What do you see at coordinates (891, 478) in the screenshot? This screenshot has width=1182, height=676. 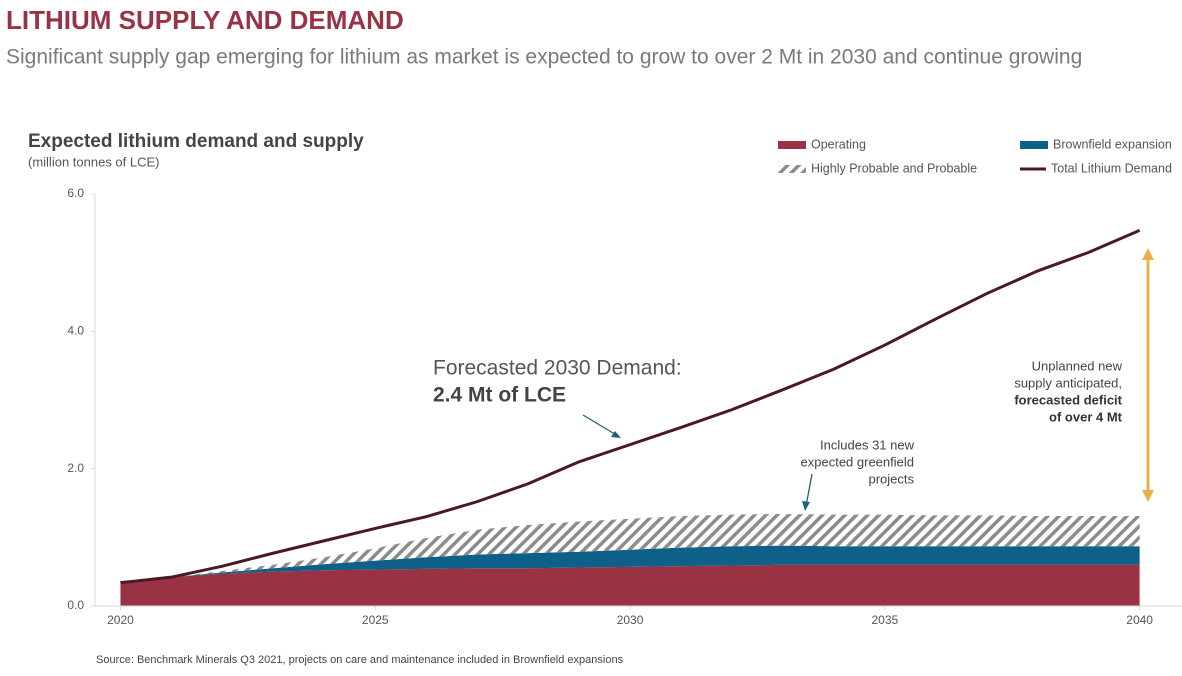 I see `annotation: projects` at bounding box center [891, 478].